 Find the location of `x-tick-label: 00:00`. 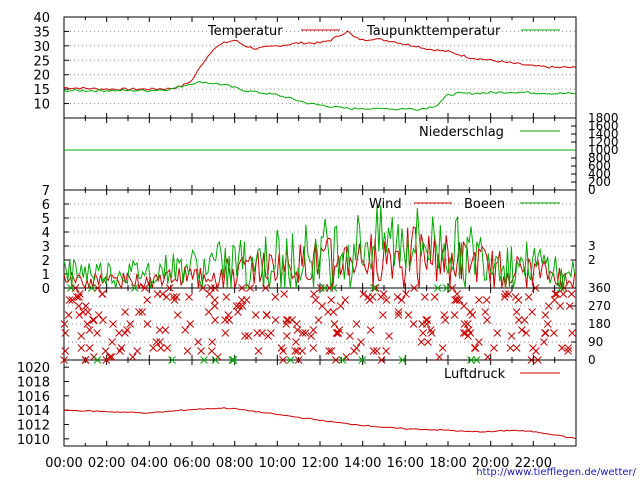

x-tick-label: 00:00 is located at coordinates (63, 463).